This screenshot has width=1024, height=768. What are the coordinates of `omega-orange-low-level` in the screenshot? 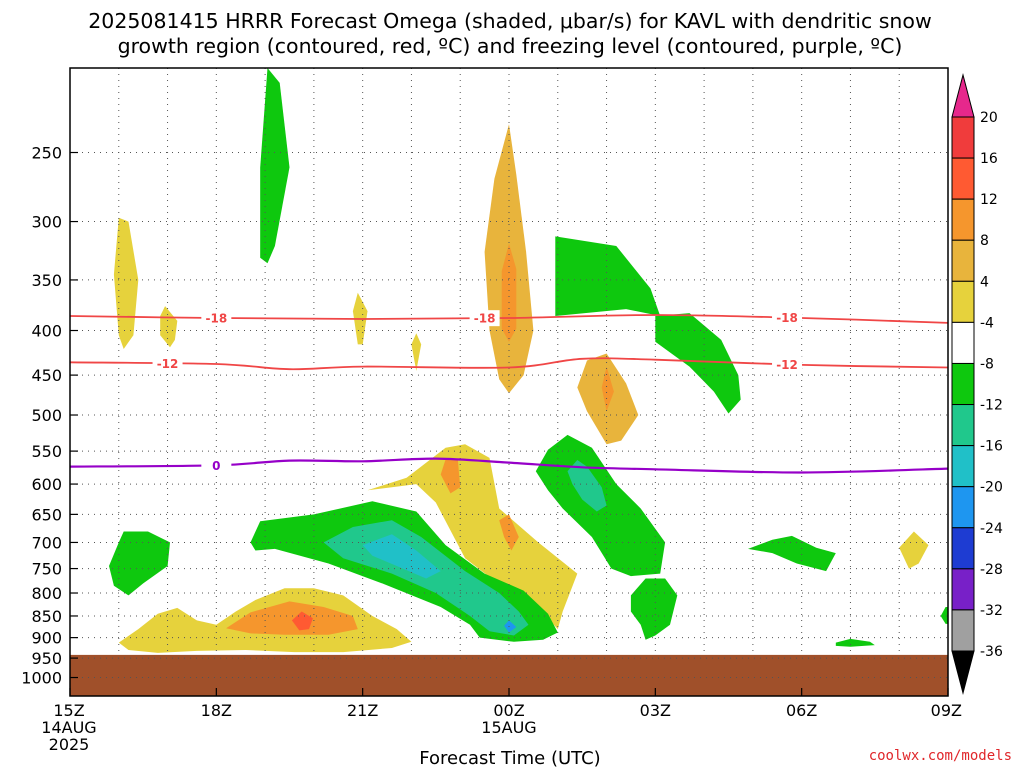 It's located at (292, 618).